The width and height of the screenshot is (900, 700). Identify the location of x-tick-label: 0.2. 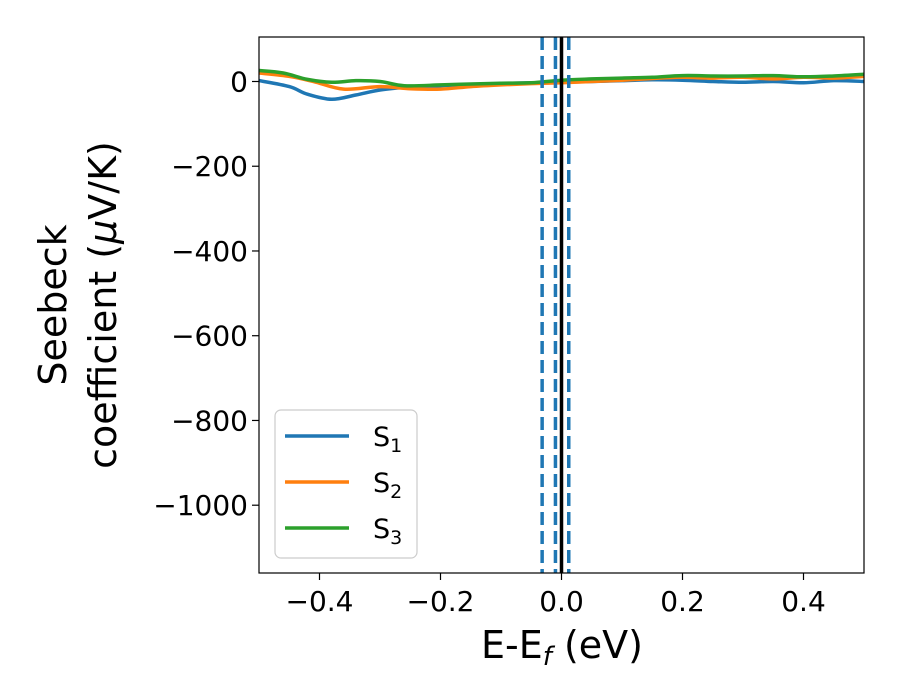
(682, 601).